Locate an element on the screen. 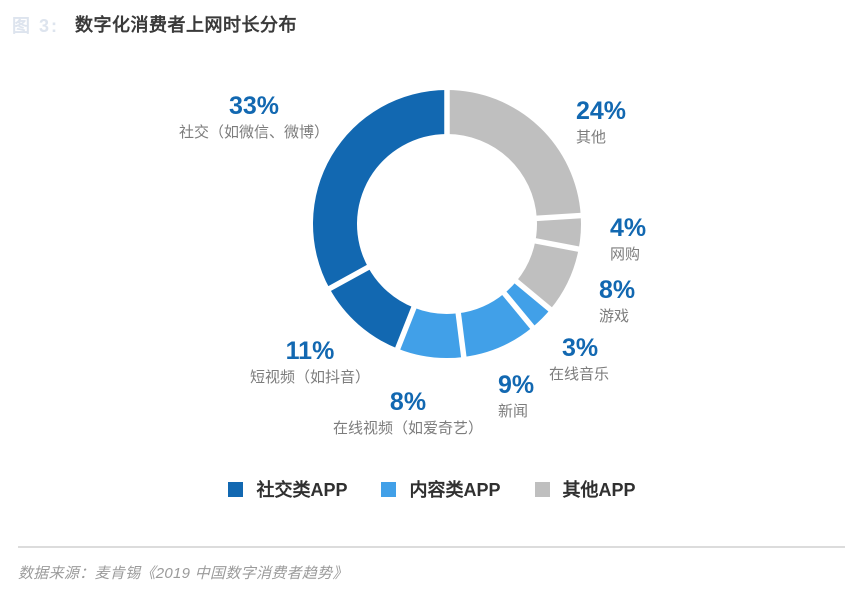 This screenshot has width=864, height=604. chart-title: 数字化消费者上网时长分布 is located at coordinates (186, 25).